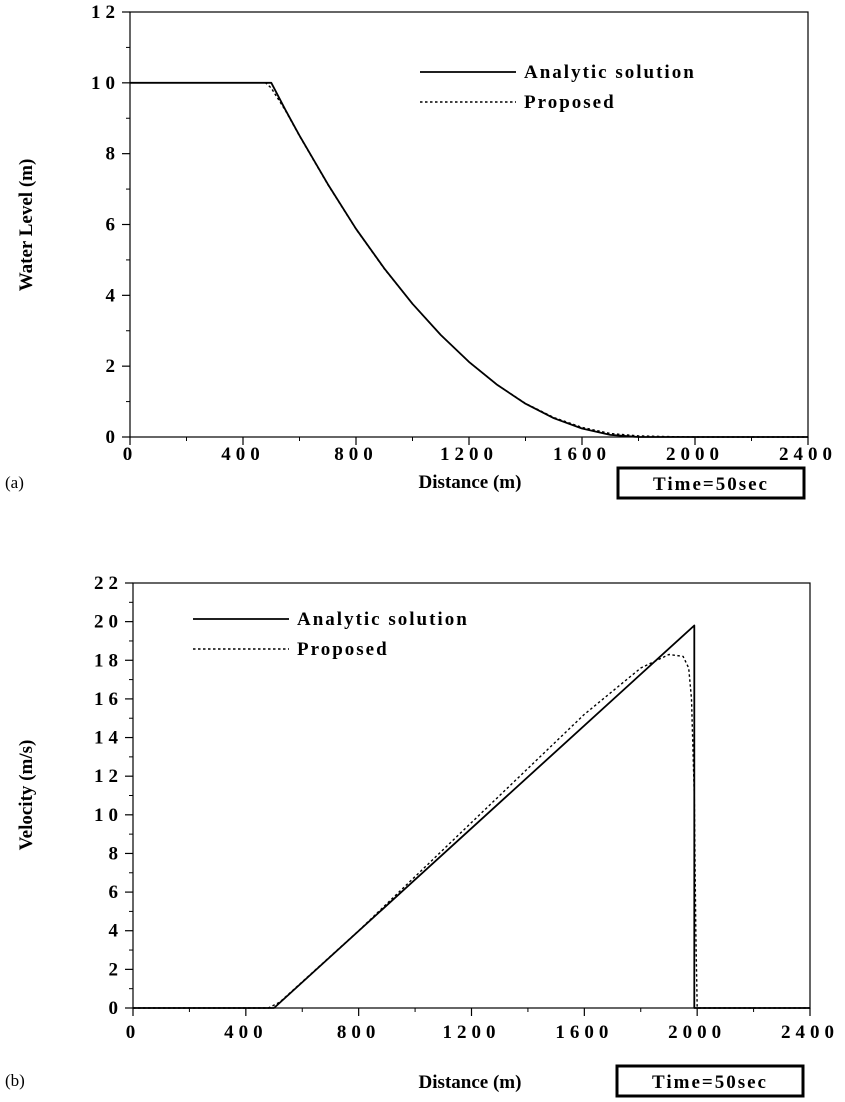 This screenshot has height=1102, width=845. I want to click on y-tick-label: 18, so click(108, 660).